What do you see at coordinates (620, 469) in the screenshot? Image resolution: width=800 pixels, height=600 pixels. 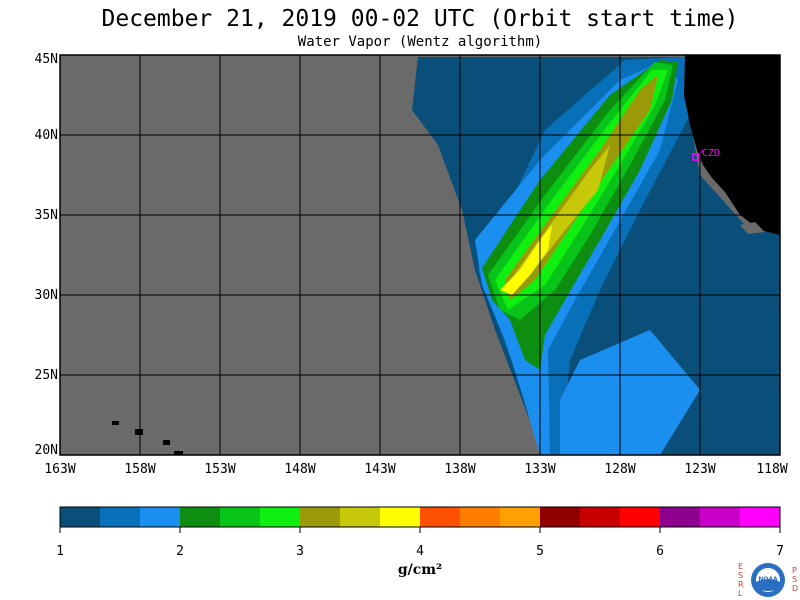 I see `lon-label-128w: 128W` at bounding box center [620, 469].